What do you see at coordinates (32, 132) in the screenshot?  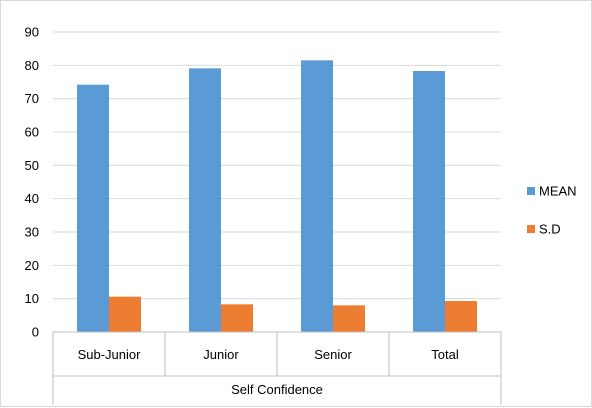 I see `y-tick-label: 60` at bounding box center [32, 132].